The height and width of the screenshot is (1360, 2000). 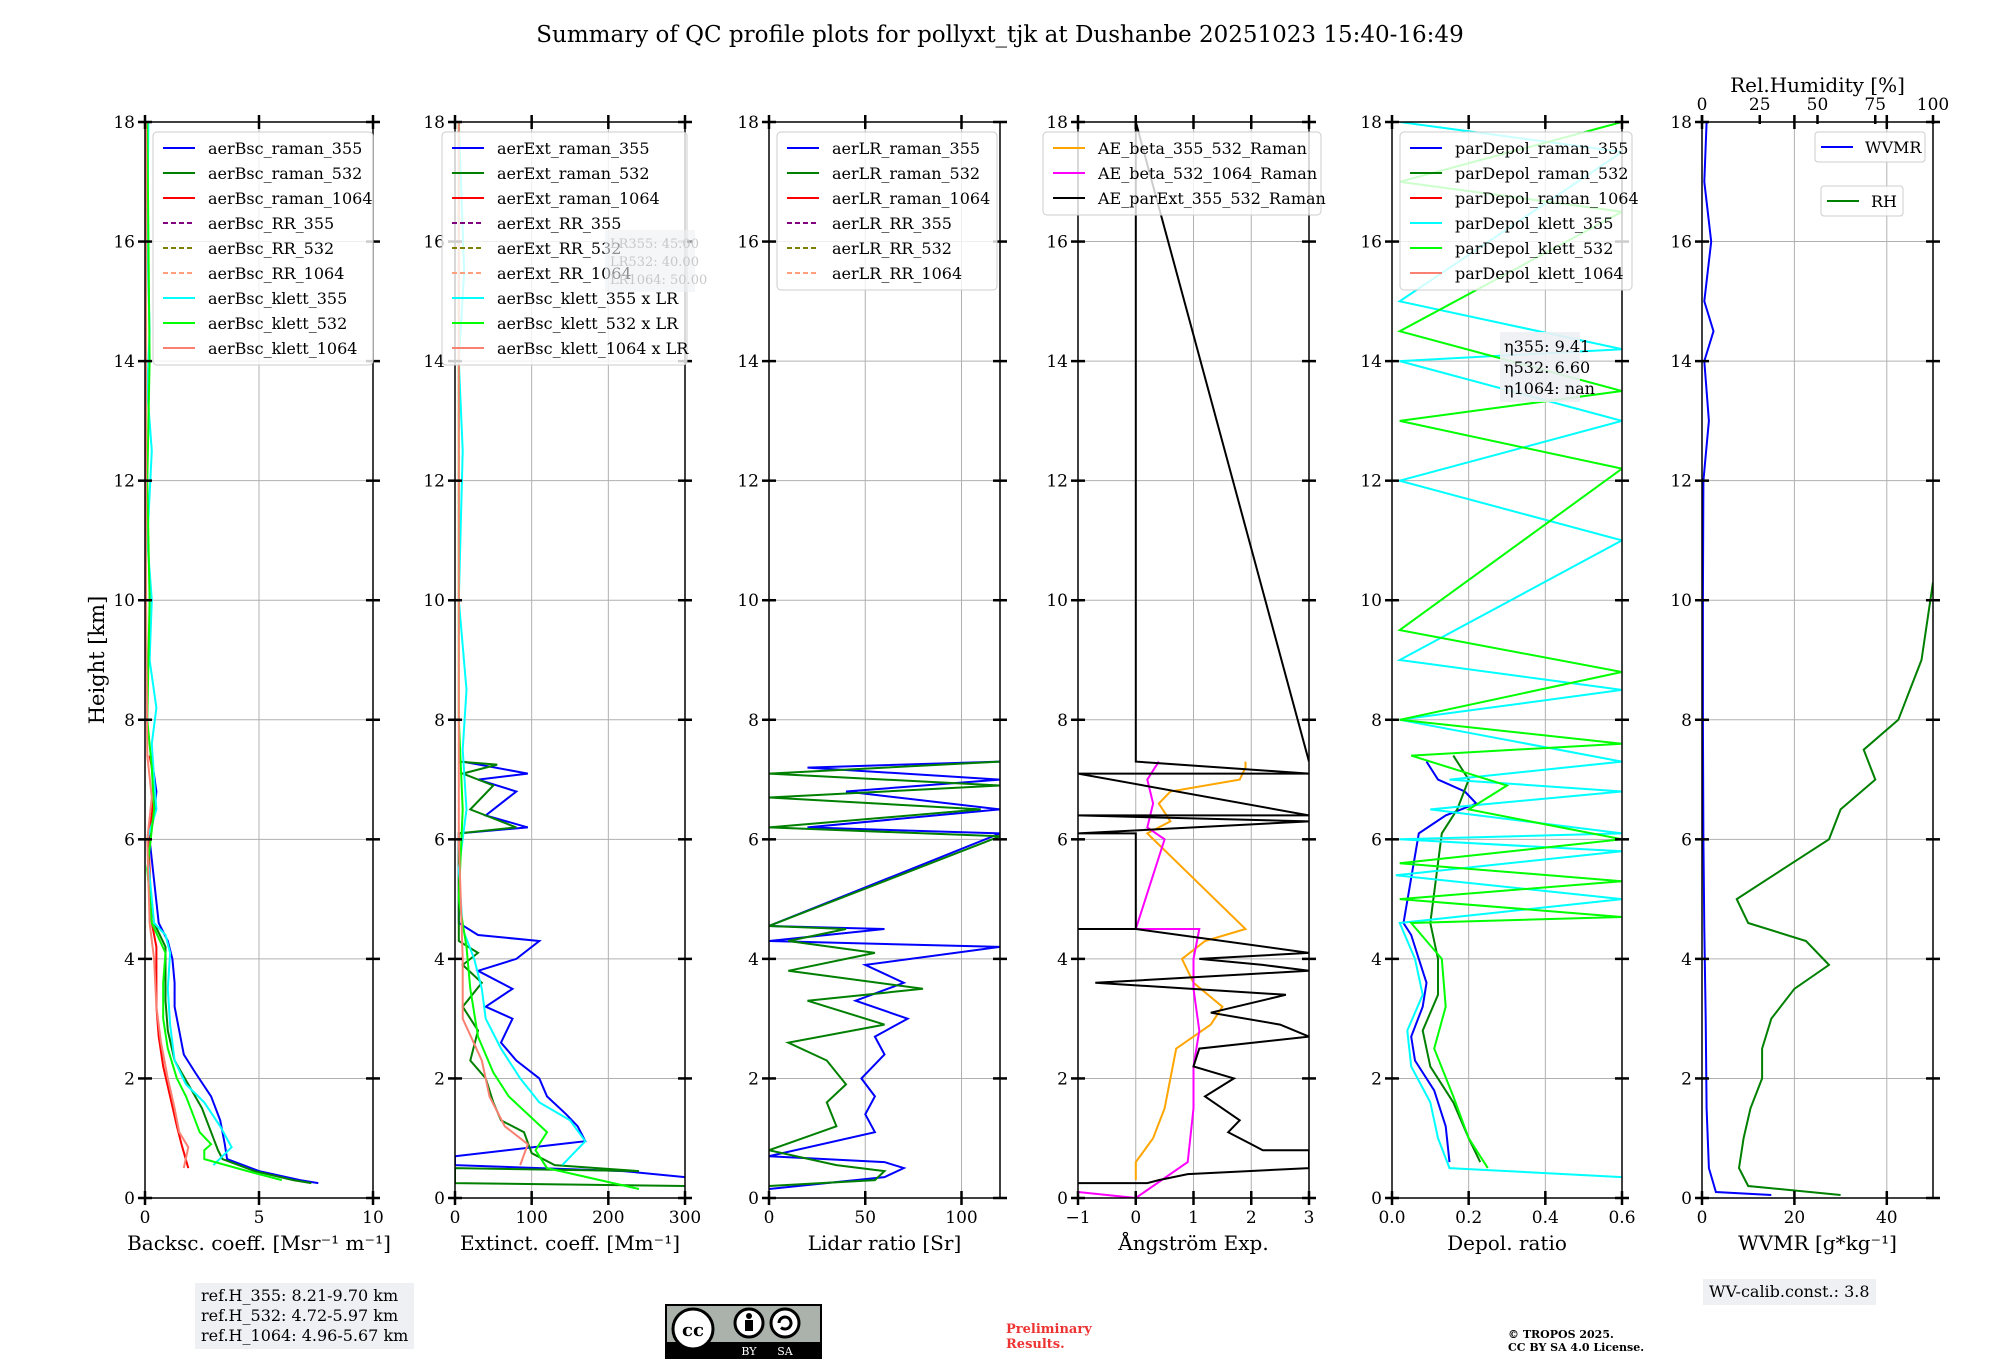 I want to click on x-axis-label: Lidar ratio [Sr], so click(x=885, y=1243).